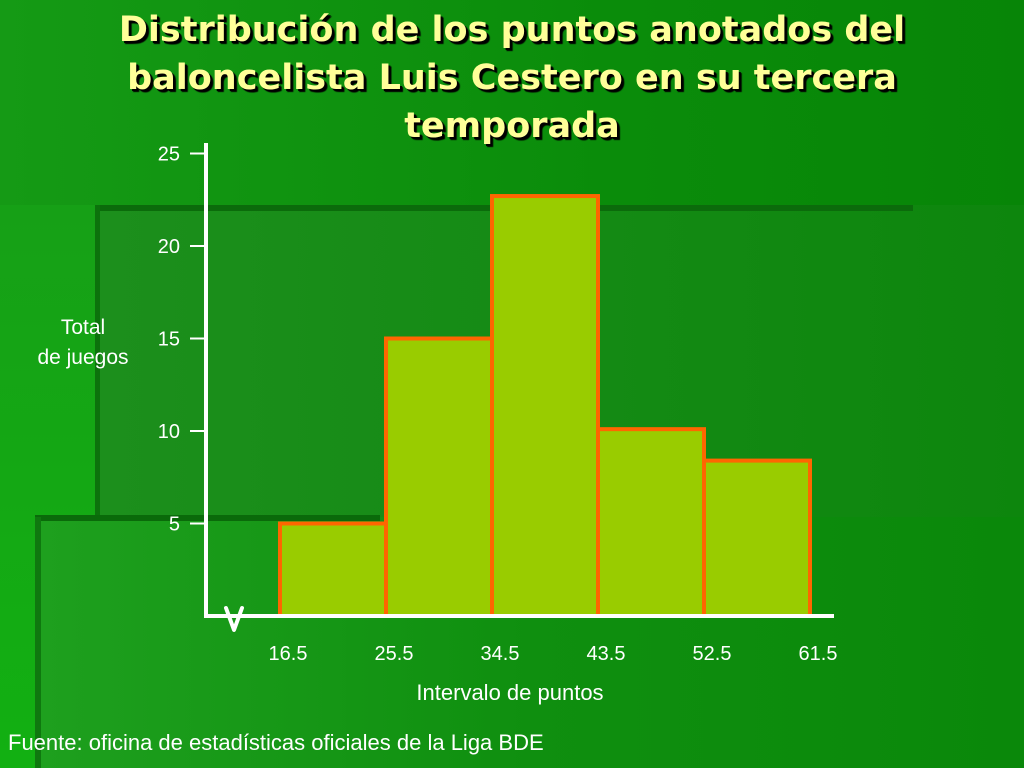 This screenshot has width=1024, height=768. I want to click on x-tick-label: 61.5, so click(818, 654).